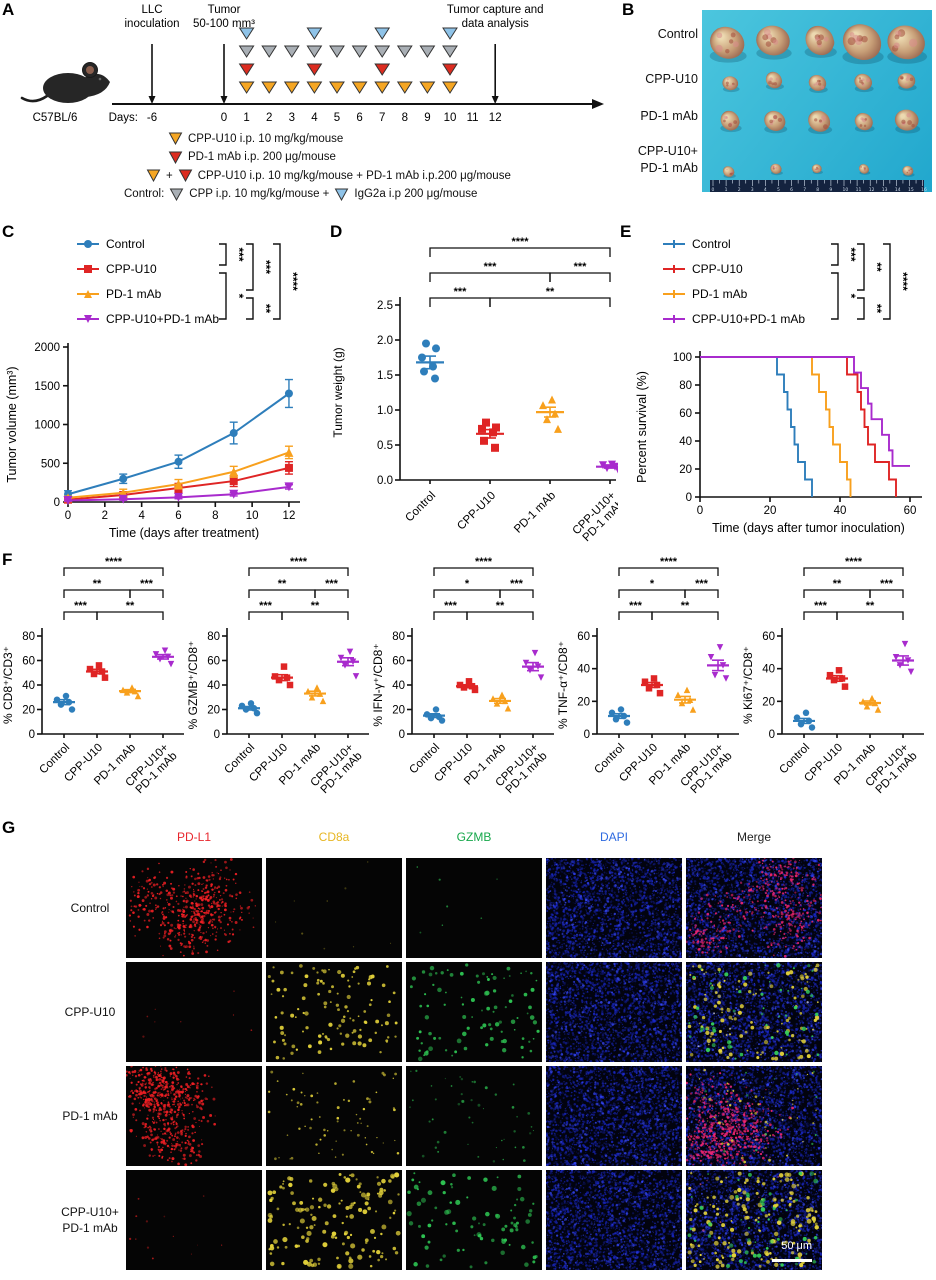 The image size is (936, 1280). I want to click on svg-text: 8, so click(215, 516).